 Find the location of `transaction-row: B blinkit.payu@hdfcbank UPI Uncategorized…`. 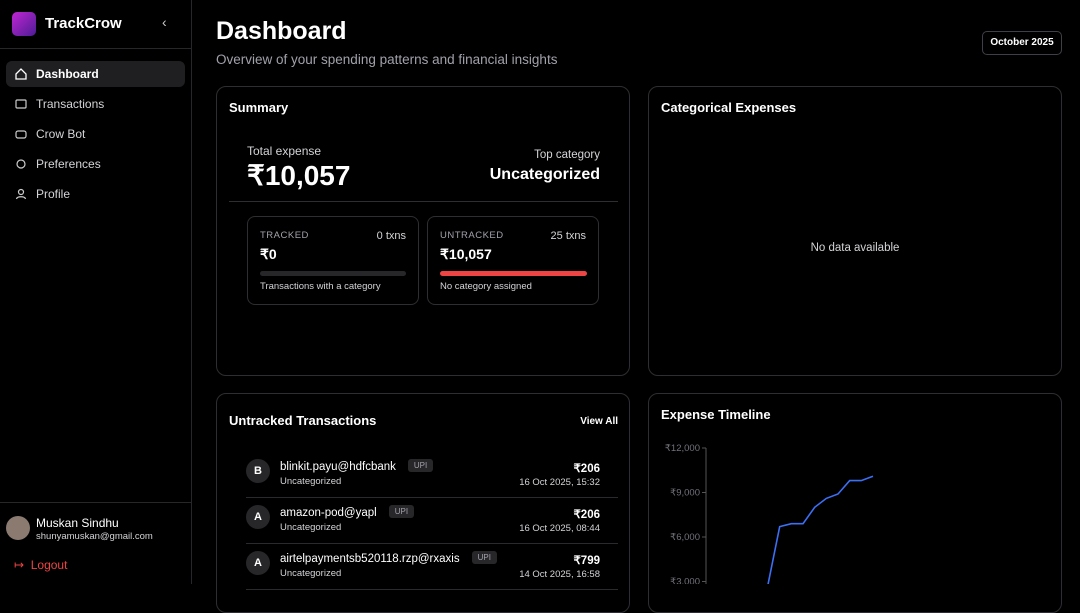

transaction-row: B blinkit.payu@hdfcbank UPI Uncategorized… is located at coordinates (432, 475).